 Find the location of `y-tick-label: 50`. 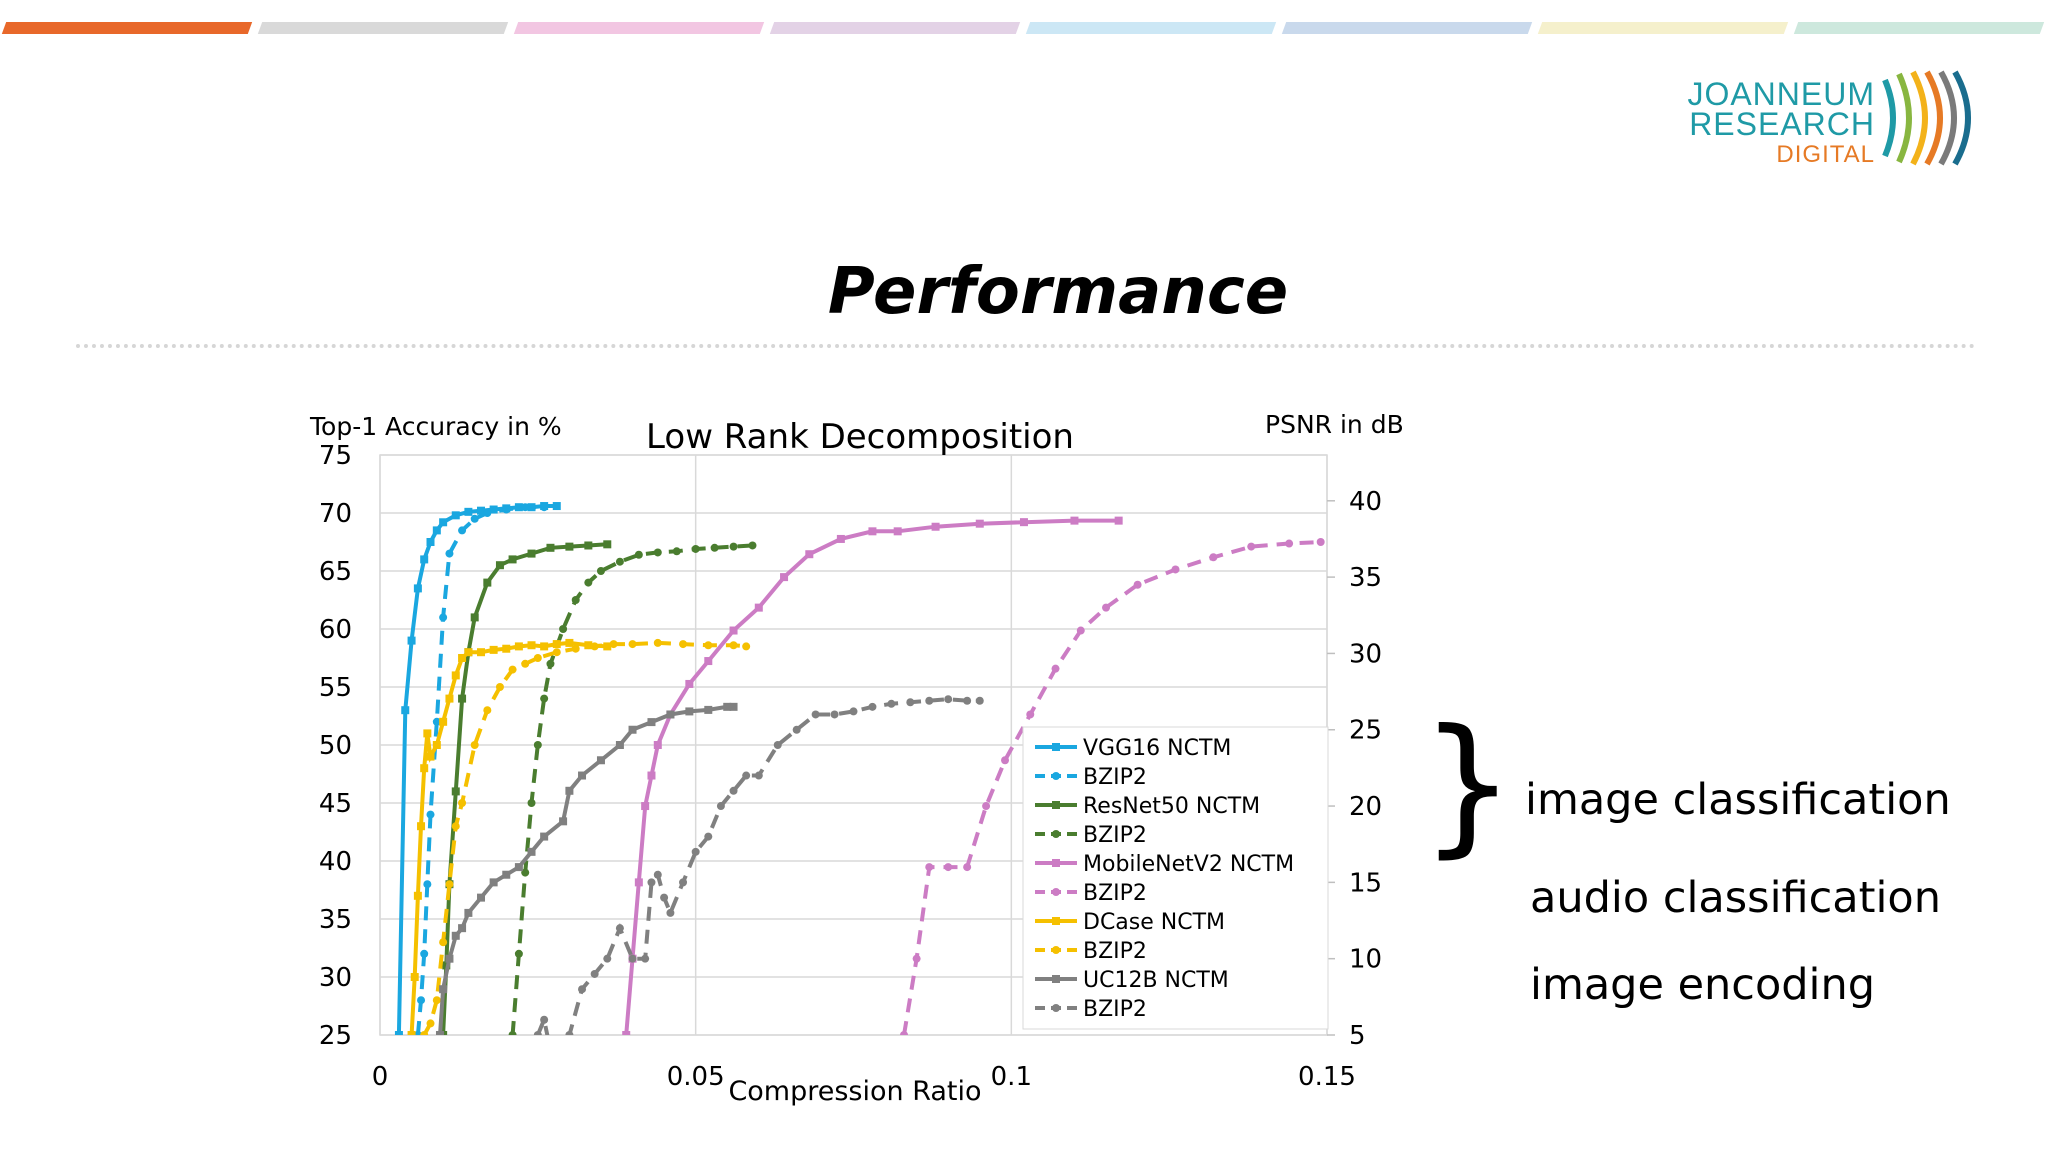

y-tick-label: 50 is located at coordinates (335, 746).